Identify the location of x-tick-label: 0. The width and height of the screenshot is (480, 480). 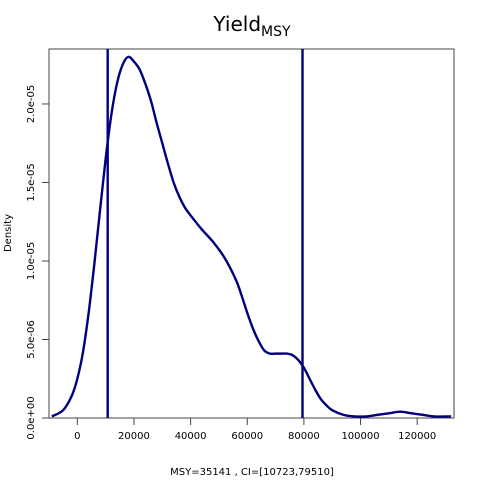
(77, 436).